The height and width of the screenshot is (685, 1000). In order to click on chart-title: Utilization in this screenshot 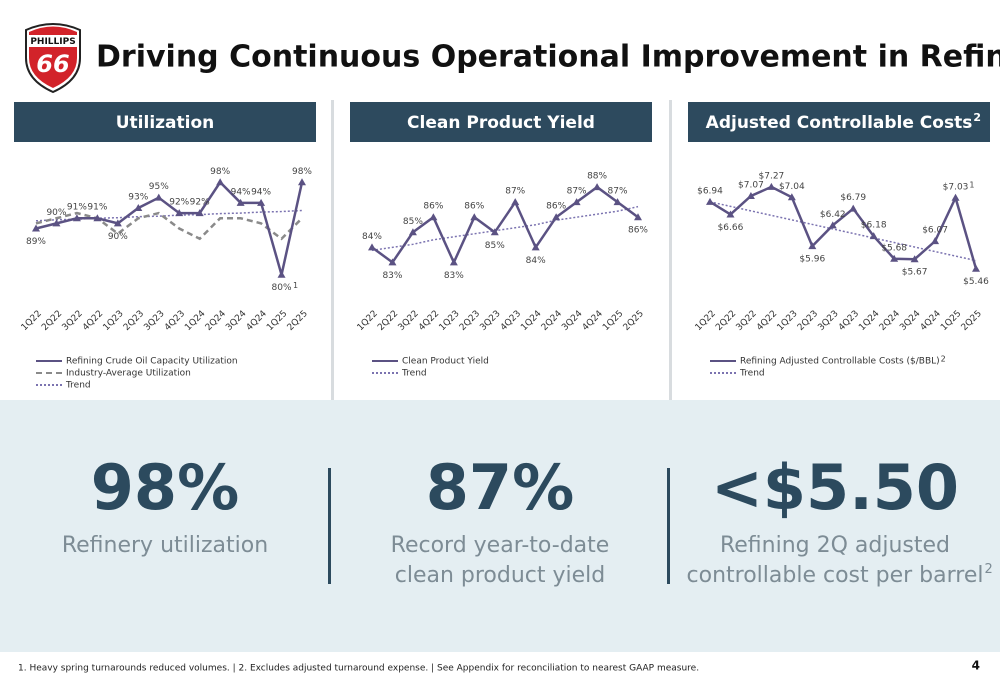, I will do `click(165, 123)`.